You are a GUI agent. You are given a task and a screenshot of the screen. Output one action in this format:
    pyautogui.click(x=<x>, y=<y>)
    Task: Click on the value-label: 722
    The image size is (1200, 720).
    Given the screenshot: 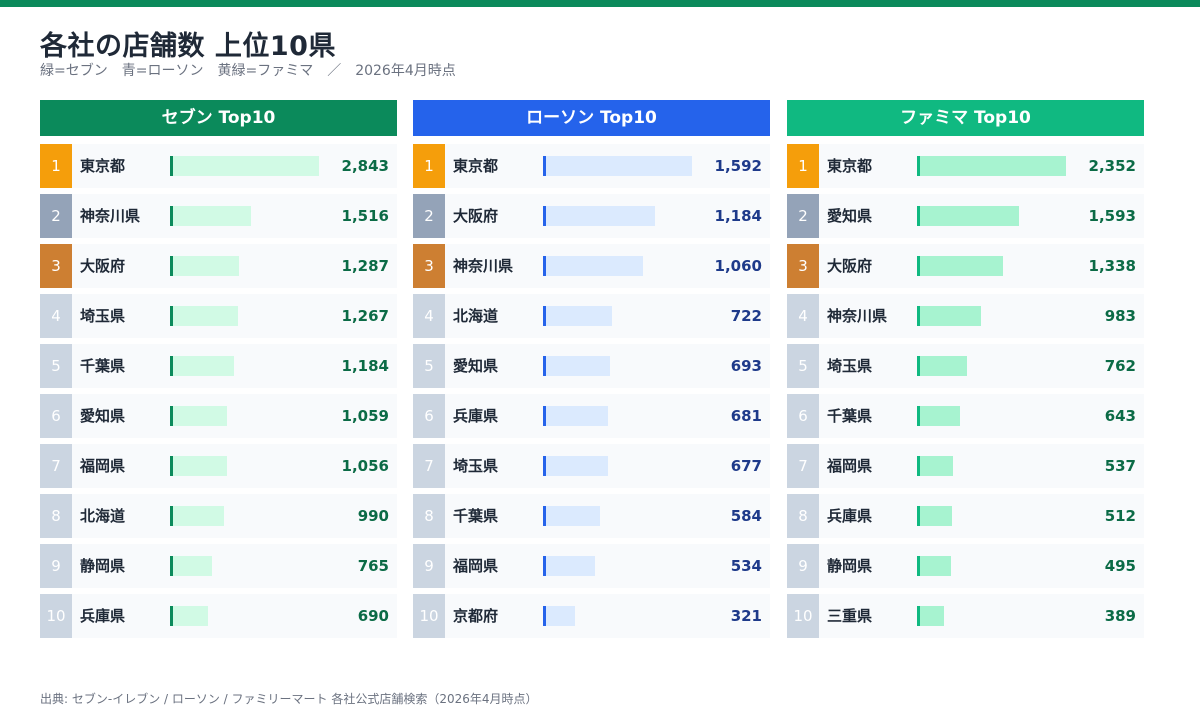 What is the action you would take?
    pyautogui.click(x=746, y=316)
    